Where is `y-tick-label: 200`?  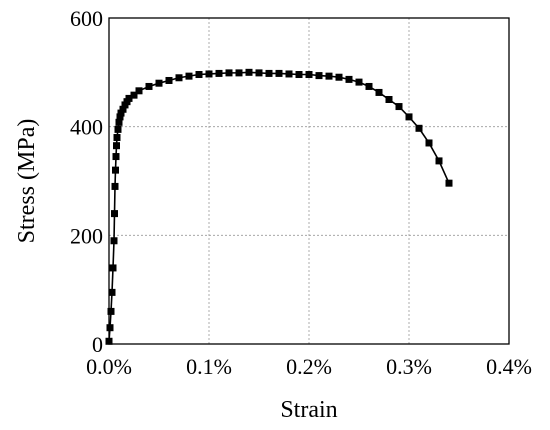 y-tick-label: 200 is located at coordinates (86, 235).